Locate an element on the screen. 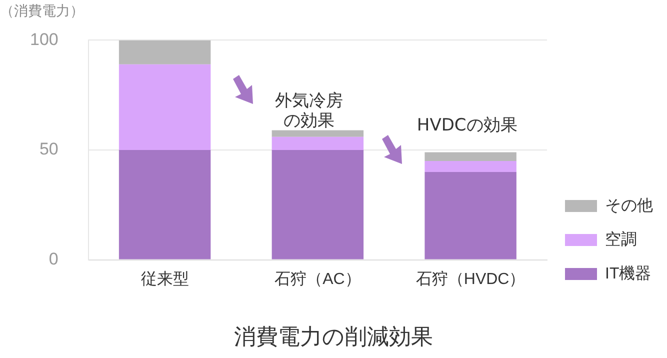 The height and width of the screenshot is (358, 667). legend-label: その他 is located at coordinates (629, 205).